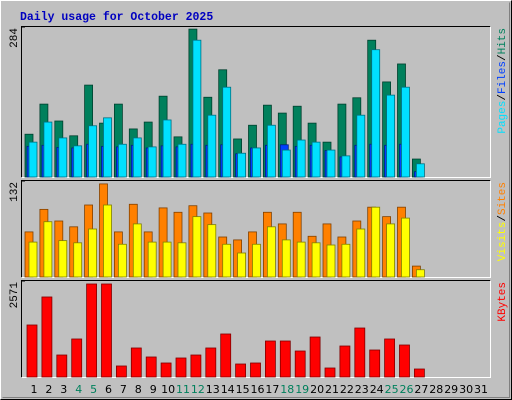 Image resolution: width=512 pixels, height=400 pixels. I want to click on legend: KBytes, so click(503, 302).